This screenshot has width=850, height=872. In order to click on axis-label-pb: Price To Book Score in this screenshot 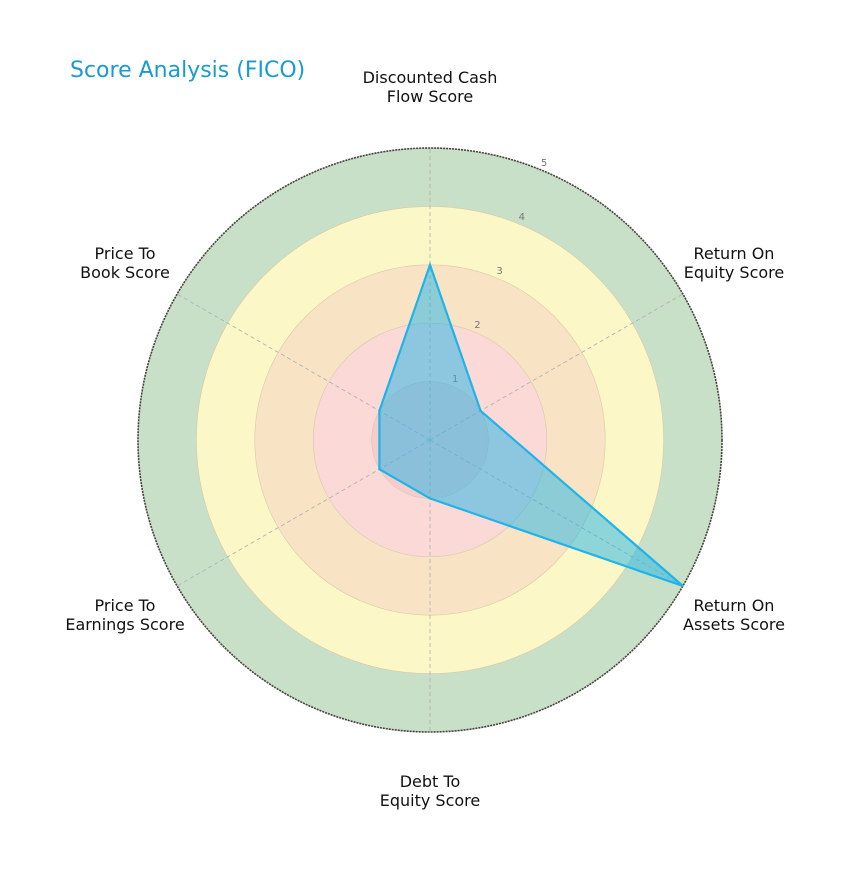, I will do `click(125, 263)`.